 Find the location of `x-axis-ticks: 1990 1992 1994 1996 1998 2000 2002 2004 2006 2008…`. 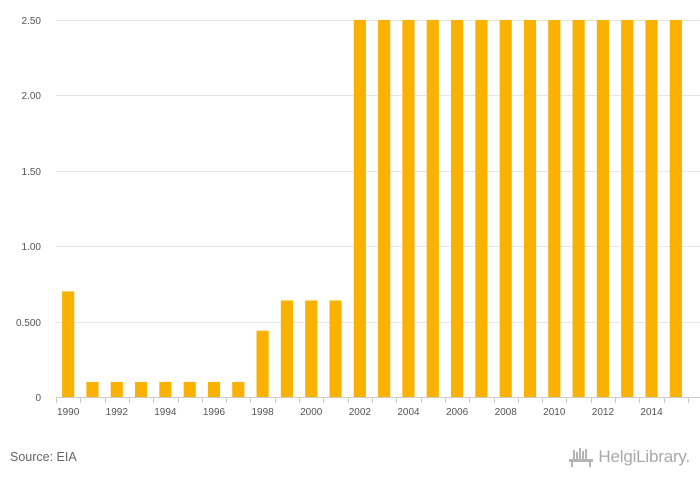

x-axis-ticks: 1990 1992 1994 1996 1998 2000 2002 2004 2006 2008… is located at coordinates (372, 407).